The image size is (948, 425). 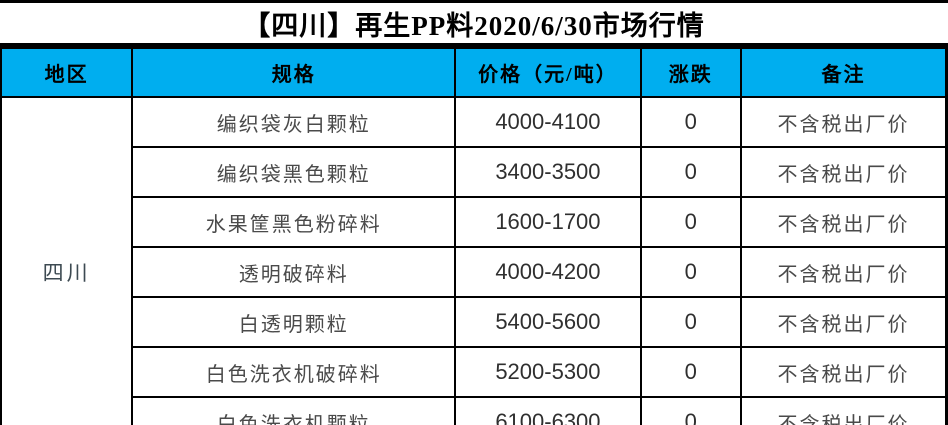 I want to click on table-row: 白色洗衣机破碎料 5200-5300 0 不含税出厂价, so click(x=474, y=372).